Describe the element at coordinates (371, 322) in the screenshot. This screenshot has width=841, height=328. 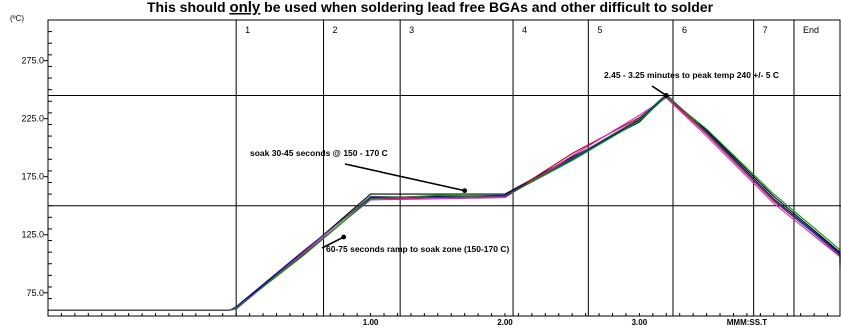
I see `x-tick-label: 1.00` at that location.